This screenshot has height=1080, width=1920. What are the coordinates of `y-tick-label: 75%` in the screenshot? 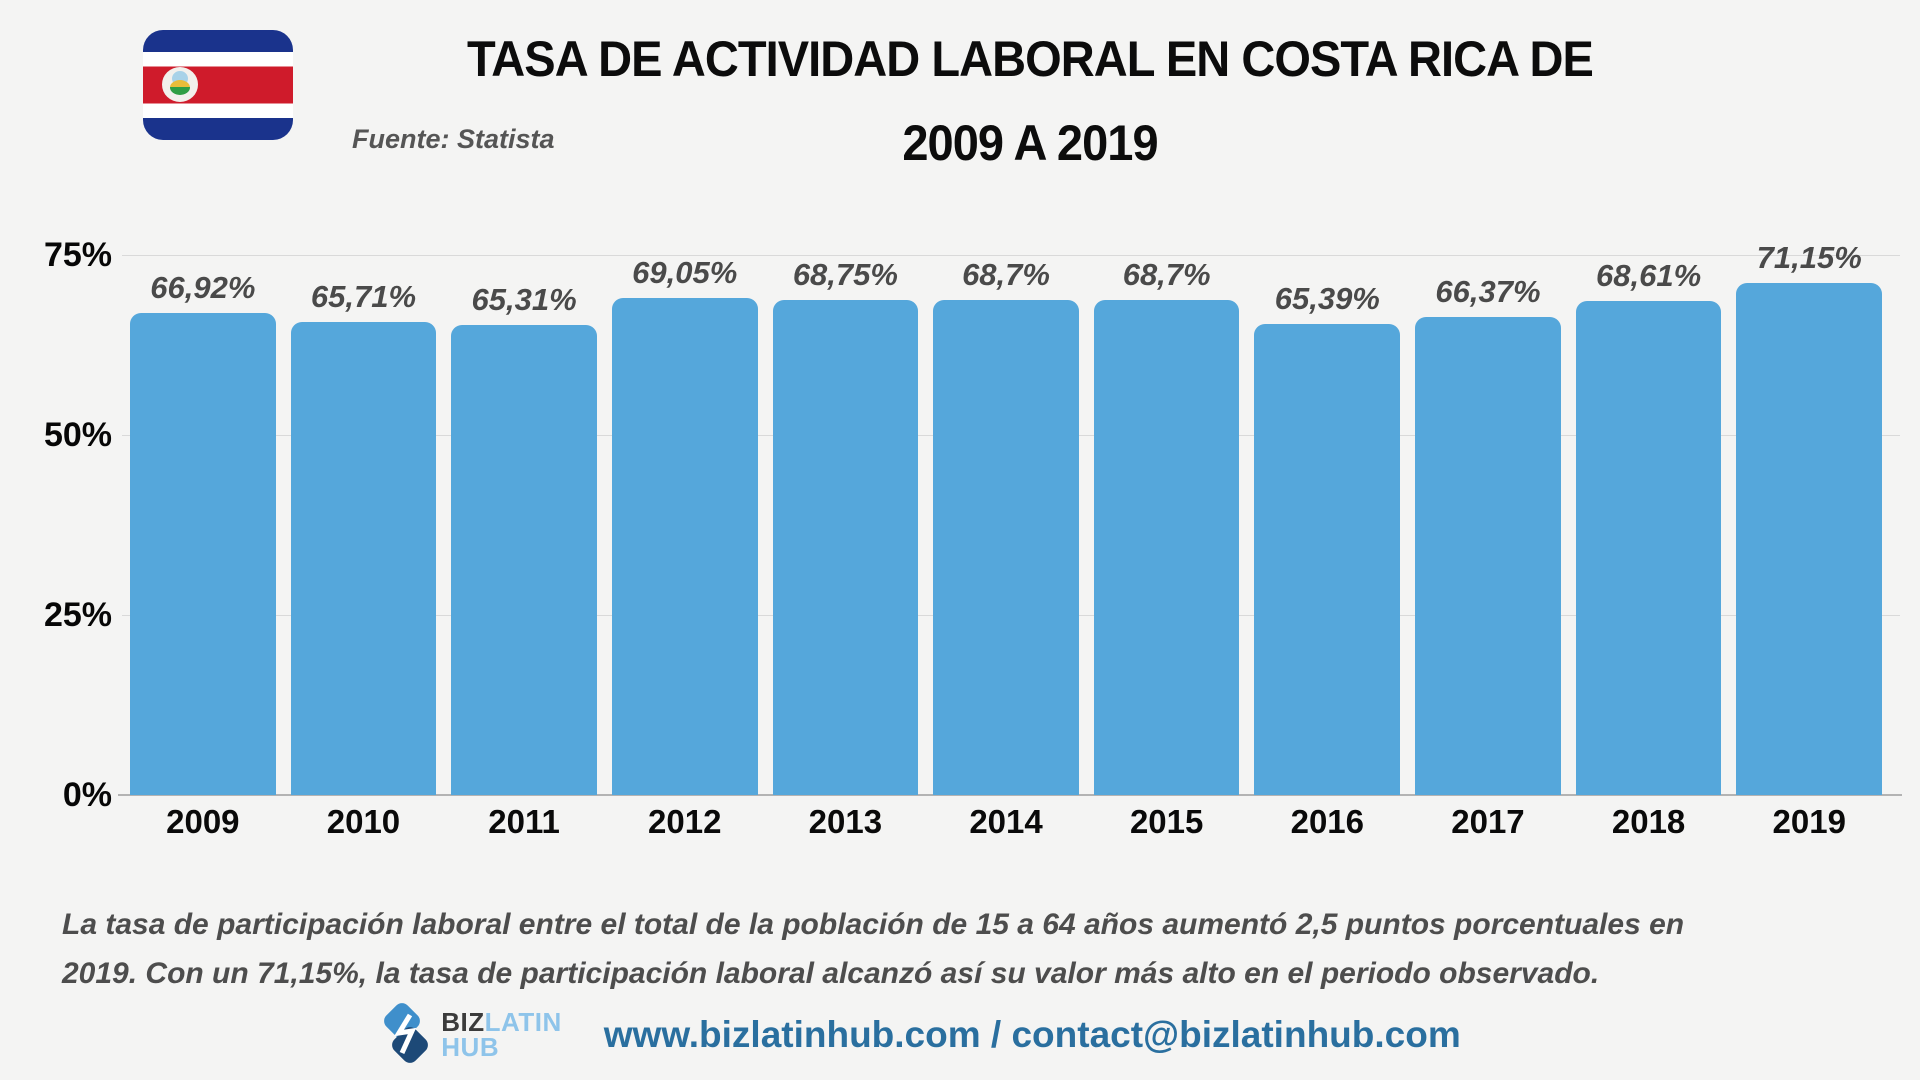 It's located at (77, 255).